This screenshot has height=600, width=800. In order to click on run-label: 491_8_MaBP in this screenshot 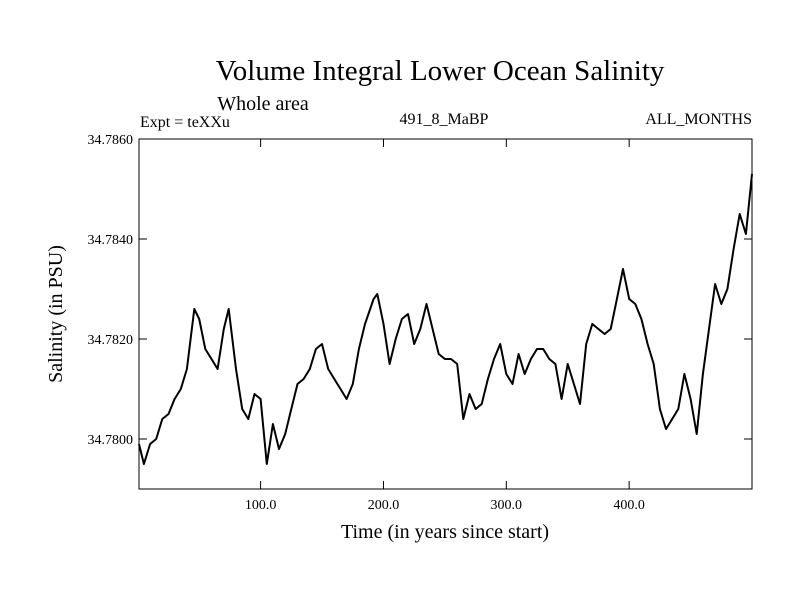, I will do `click(444, 119)`.